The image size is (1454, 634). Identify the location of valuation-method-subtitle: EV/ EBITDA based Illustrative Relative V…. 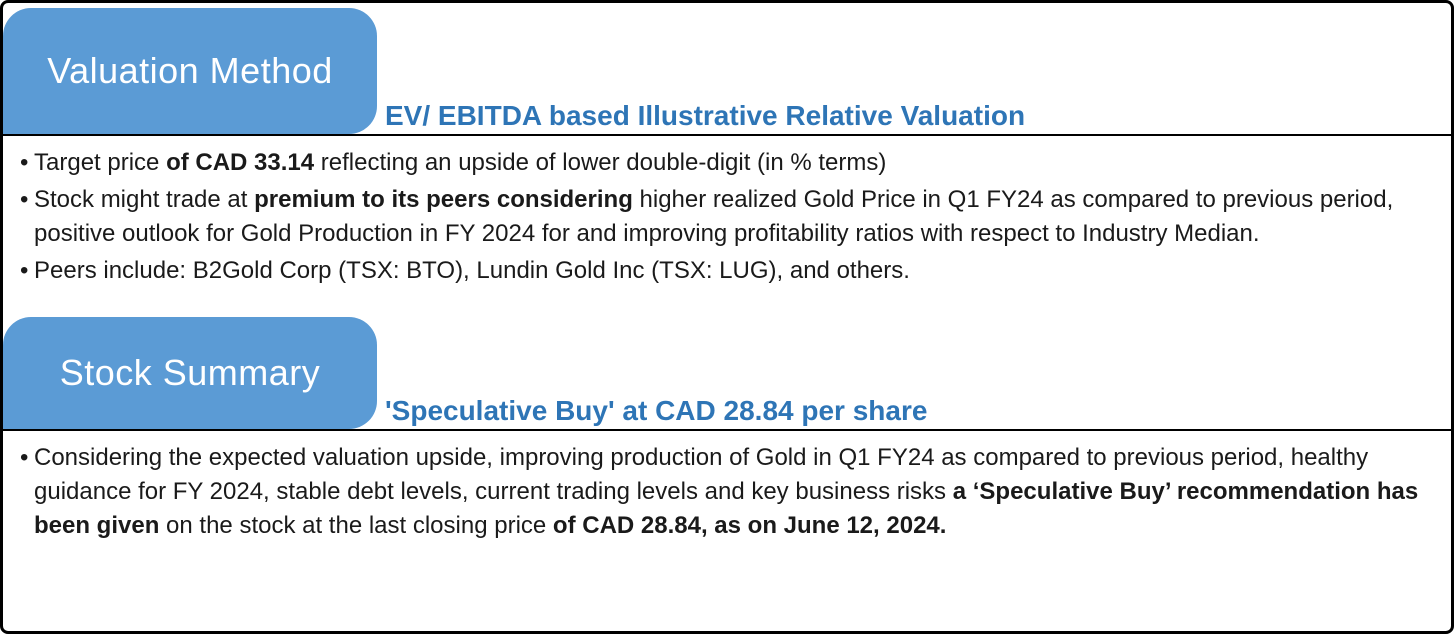
(705, 115).